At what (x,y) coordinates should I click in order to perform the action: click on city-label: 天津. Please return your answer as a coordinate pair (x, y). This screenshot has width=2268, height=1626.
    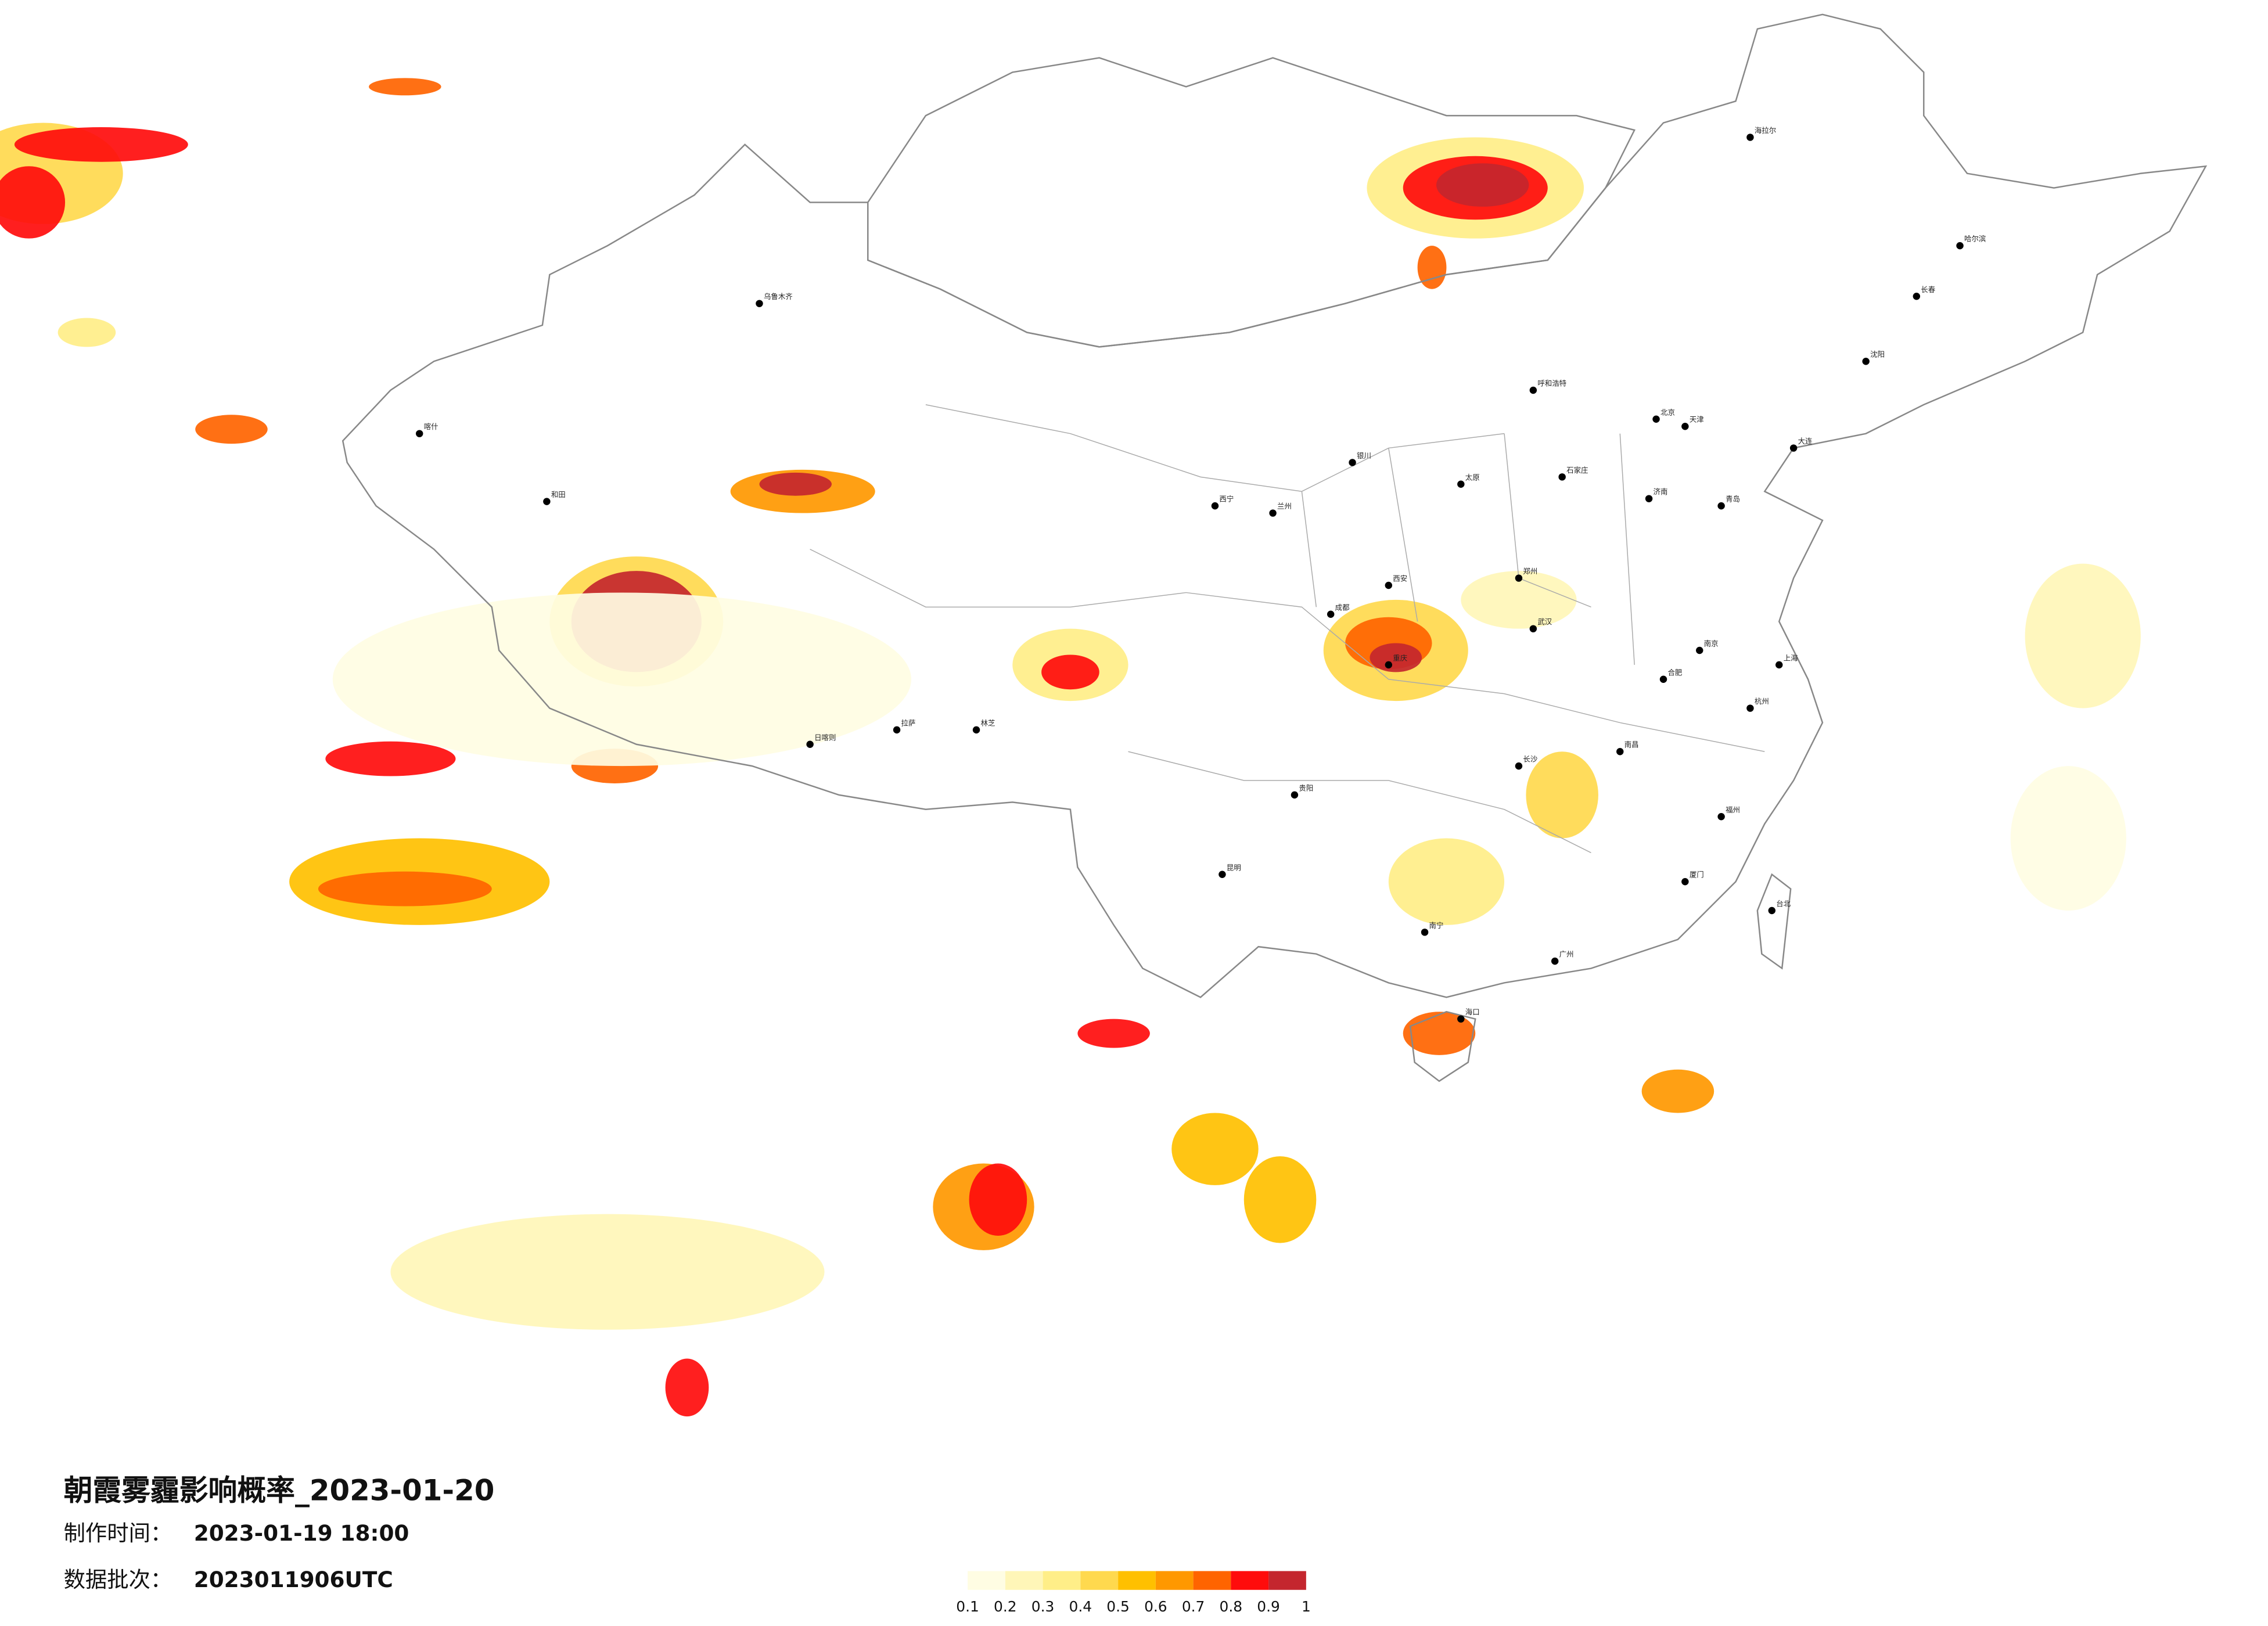
    Looking at the image, I should click on (1697, 419).